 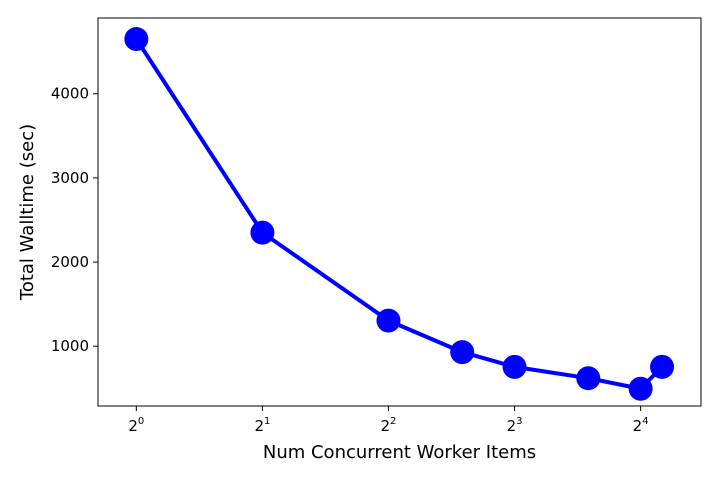 What do you see at coordinates (645, 421) in the screenshot?
I see `x-tick-exponent: 4` at bounding box center [645, 421].